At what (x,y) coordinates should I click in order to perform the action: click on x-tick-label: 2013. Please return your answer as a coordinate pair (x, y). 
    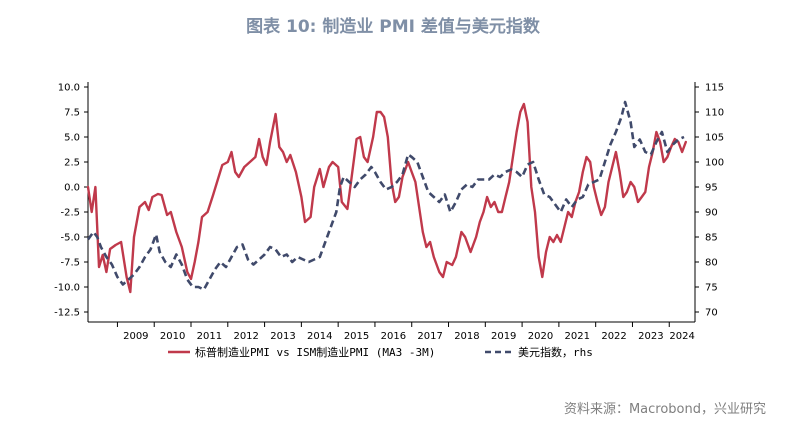
    Looking at the image, I should click on (282, 336).